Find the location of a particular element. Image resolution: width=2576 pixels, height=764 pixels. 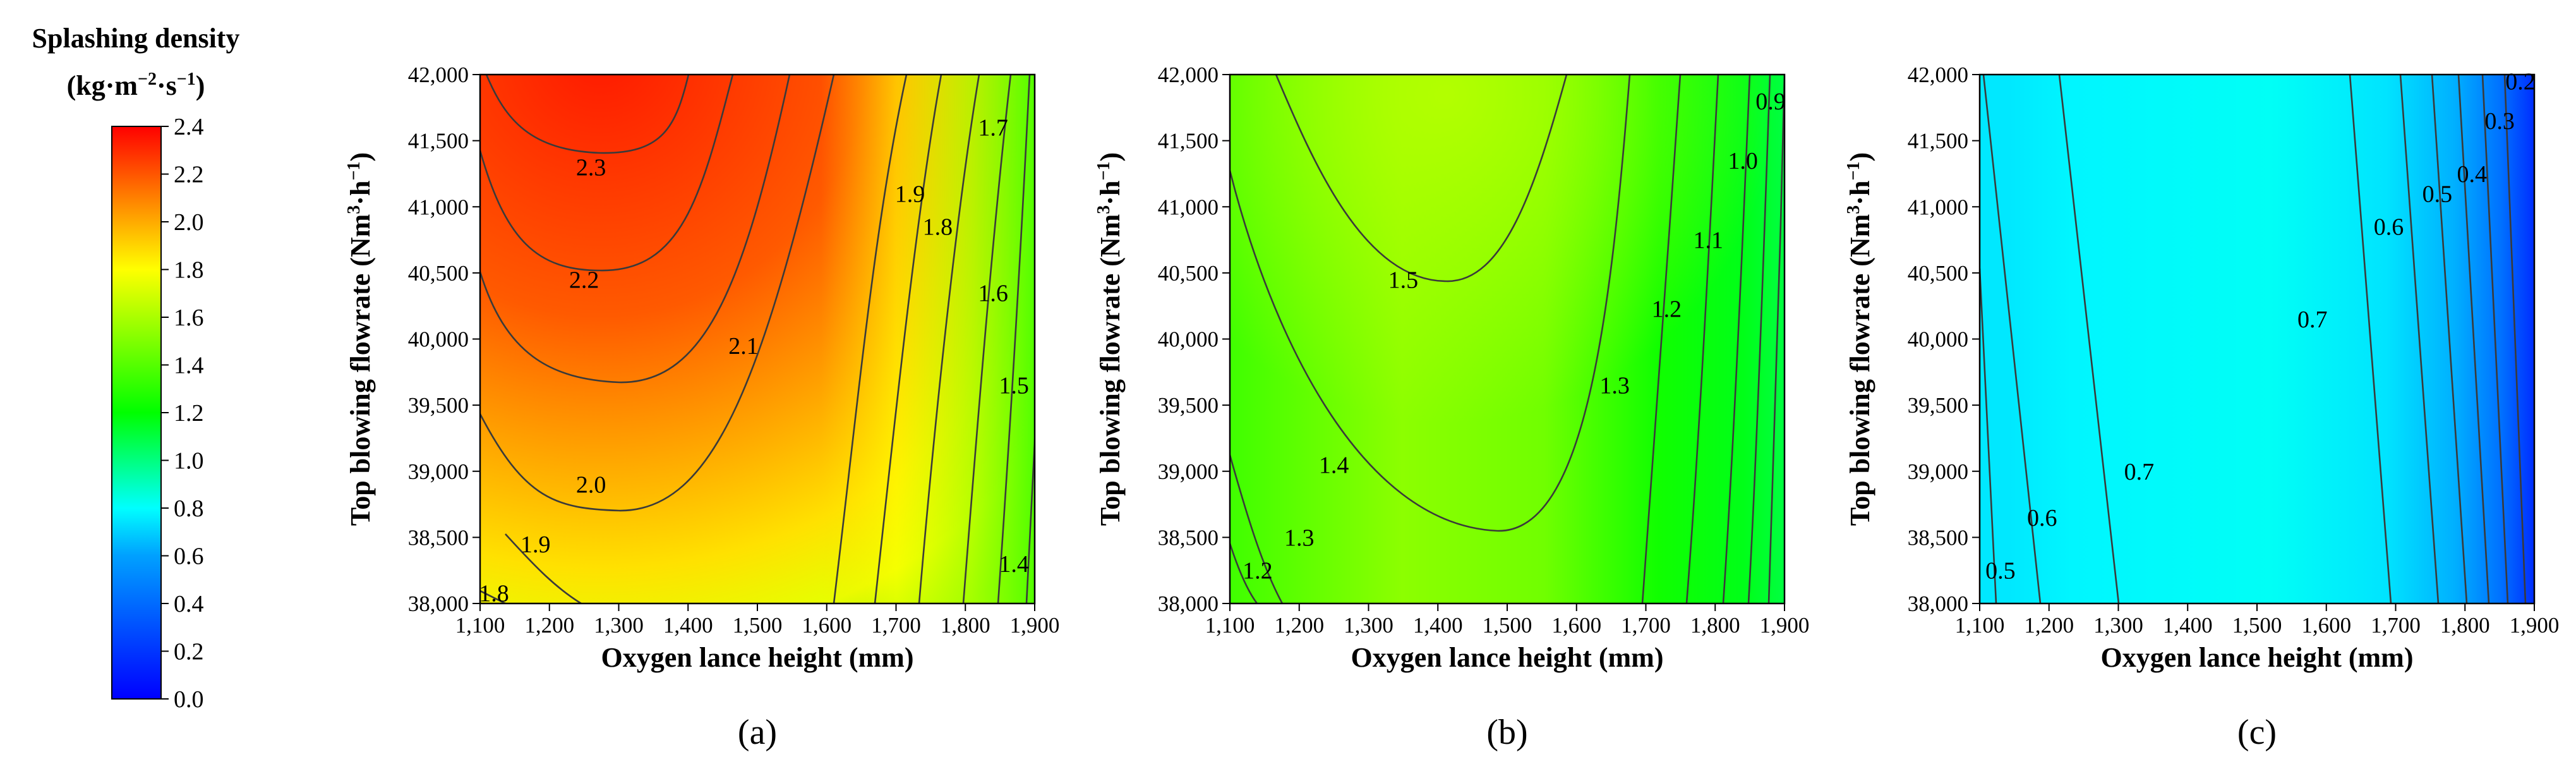

contour-label: 0.3 is located at coordinates (2499, 121).